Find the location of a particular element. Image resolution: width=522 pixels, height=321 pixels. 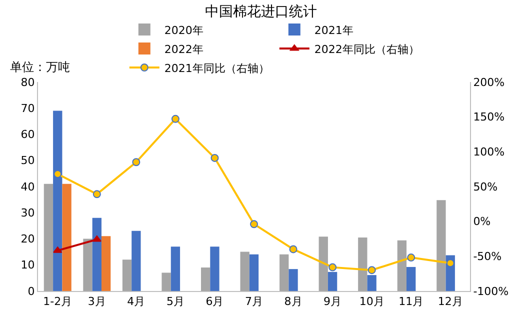

x-tick-label: 1-2月 is located at coordinates (57, 301).